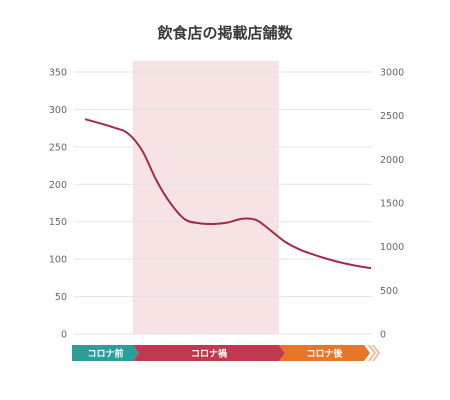  What do you see at coordinates (61, 297) in the screenshot?
I see `left-tick-label: 50` at bounding box center [61, 297].